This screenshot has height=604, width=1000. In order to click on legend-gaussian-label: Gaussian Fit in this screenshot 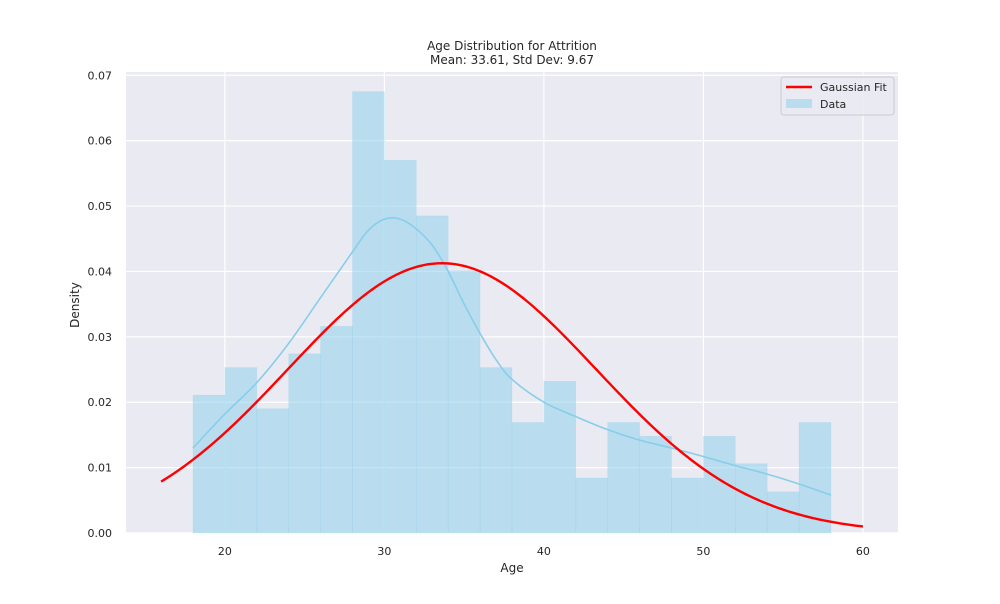, I will do `click(854, 87)`.